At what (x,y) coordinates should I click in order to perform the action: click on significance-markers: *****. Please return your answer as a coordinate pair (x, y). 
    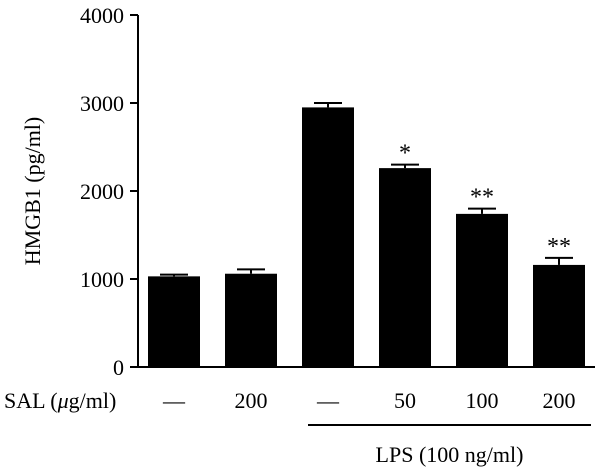
    Looking at the image, I should click on (485, 200).